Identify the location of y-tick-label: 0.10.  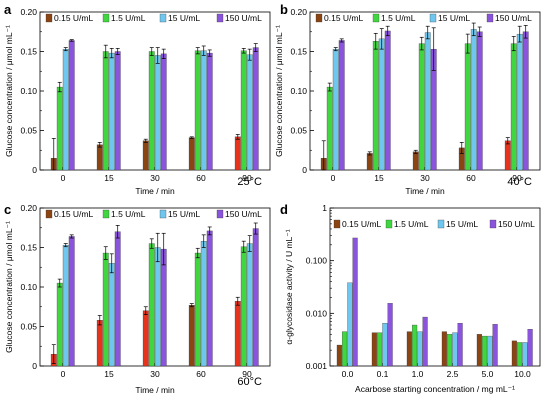
(28, 91).